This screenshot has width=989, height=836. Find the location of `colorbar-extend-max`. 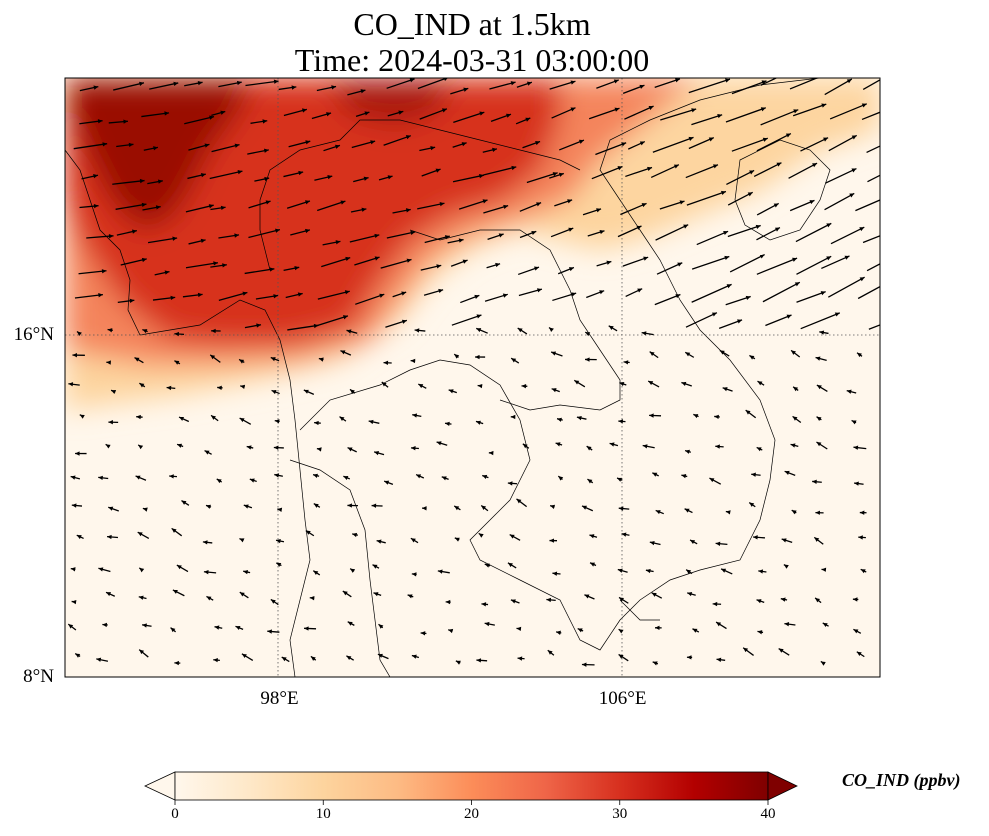

colorbar-extend-max is located at coordinates (782, 786).